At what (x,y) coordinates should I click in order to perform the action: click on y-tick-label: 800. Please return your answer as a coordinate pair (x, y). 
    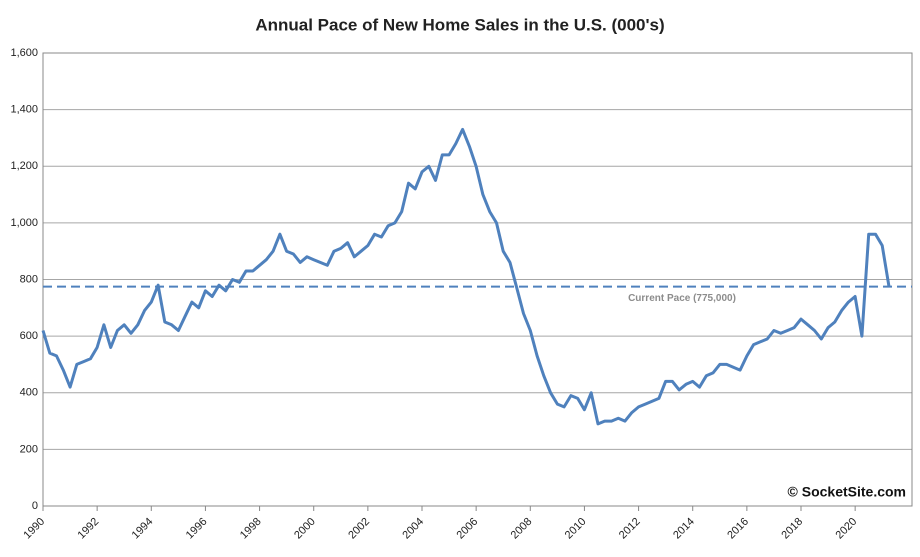
    Looking at the image, I should click on (29, 279).